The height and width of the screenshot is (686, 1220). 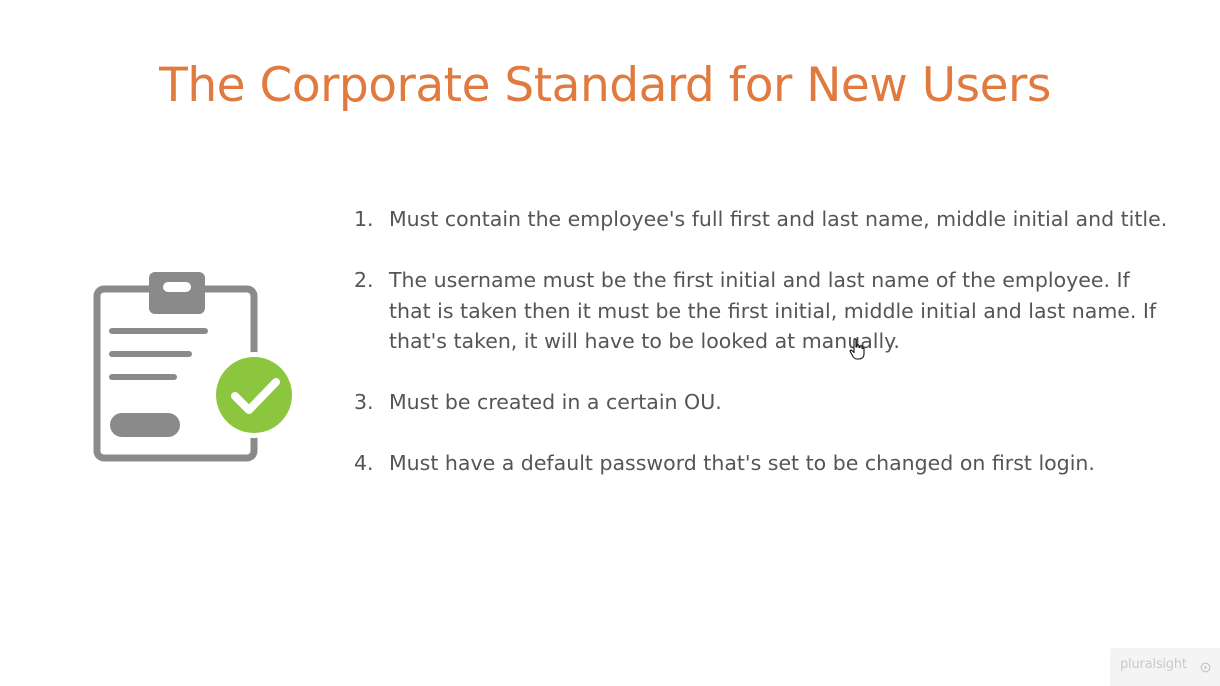 I want to click on list-item-number: 3., so click(x=364, y=402).